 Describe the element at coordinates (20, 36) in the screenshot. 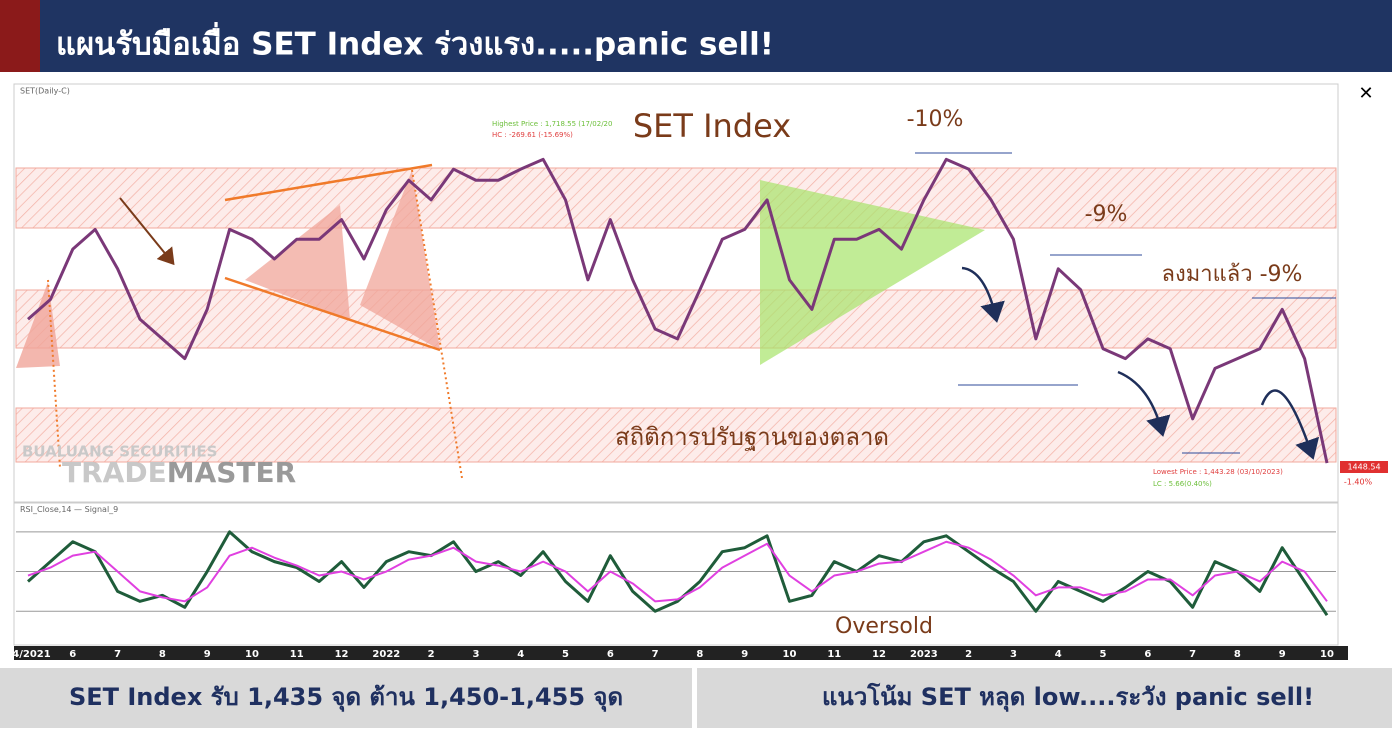

I see `header-accent` at that location.